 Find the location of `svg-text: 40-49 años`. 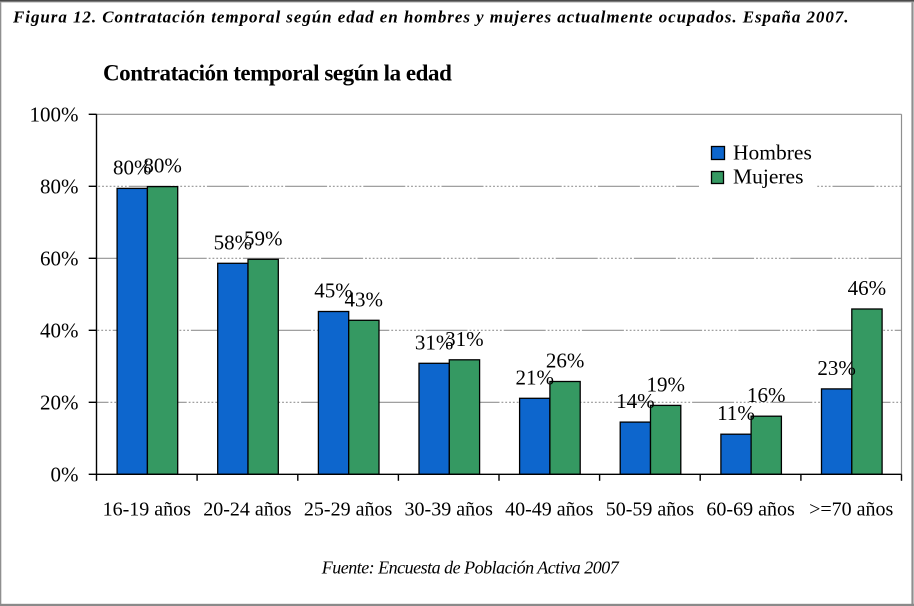

svg-text: 40-49 años is located at coordinates (549, 510).